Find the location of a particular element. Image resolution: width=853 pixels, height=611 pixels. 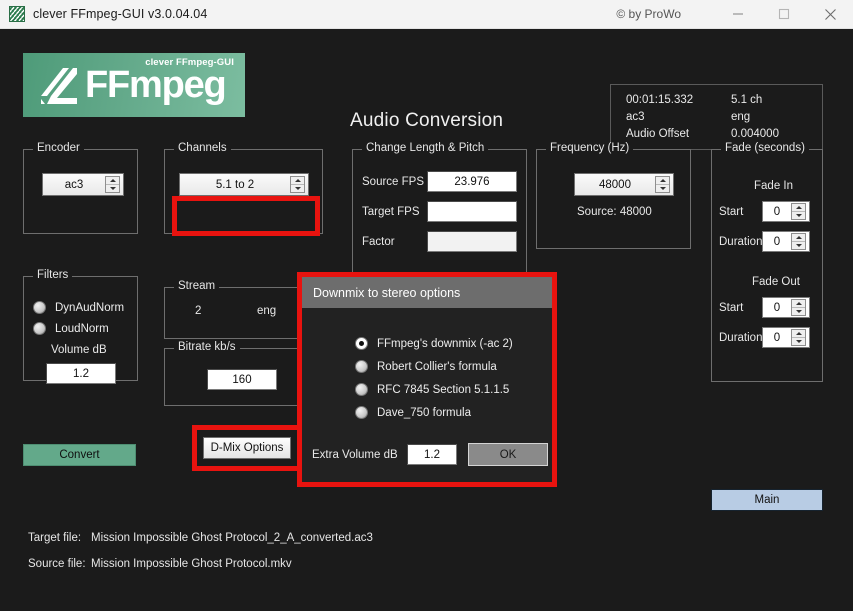

filters-legend: Filters is located at coordinates (53, 275).